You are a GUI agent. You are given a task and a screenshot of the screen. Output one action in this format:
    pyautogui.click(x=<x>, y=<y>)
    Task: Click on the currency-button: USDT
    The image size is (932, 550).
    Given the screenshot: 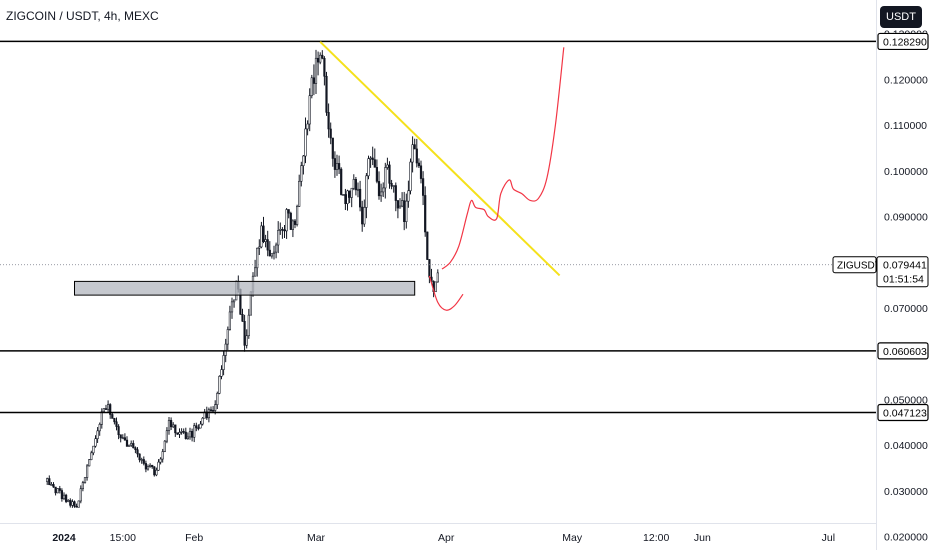 What is the action you would take?
    pyautogui.click(x=901, y=17)
    